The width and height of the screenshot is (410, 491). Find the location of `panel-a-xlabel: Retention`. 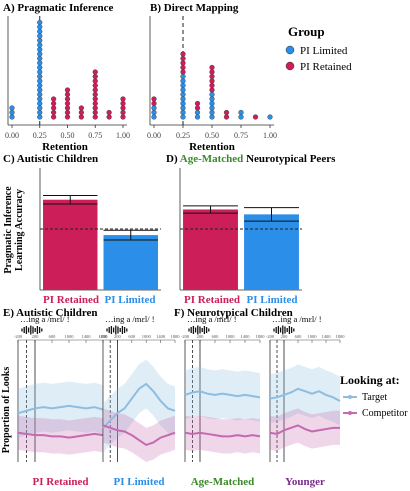

panel-a-xlabel: Retention is located at coordinates (65, 147).